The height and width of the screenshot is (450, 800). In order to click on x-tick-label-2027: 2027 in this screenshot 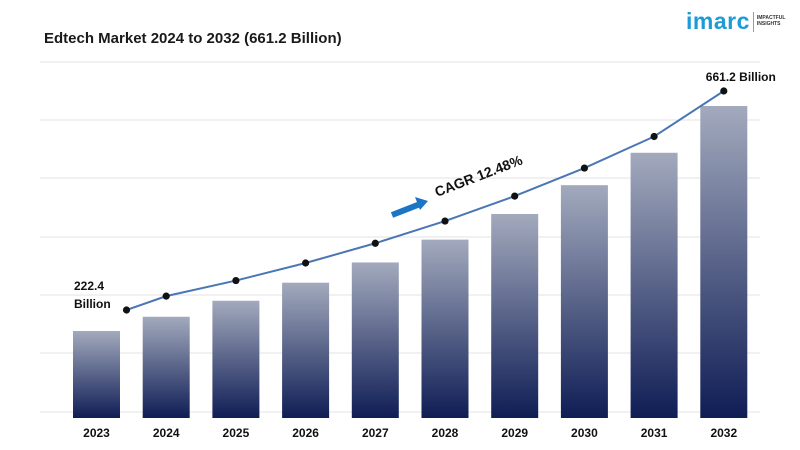, I will do `click(375, 433)`.